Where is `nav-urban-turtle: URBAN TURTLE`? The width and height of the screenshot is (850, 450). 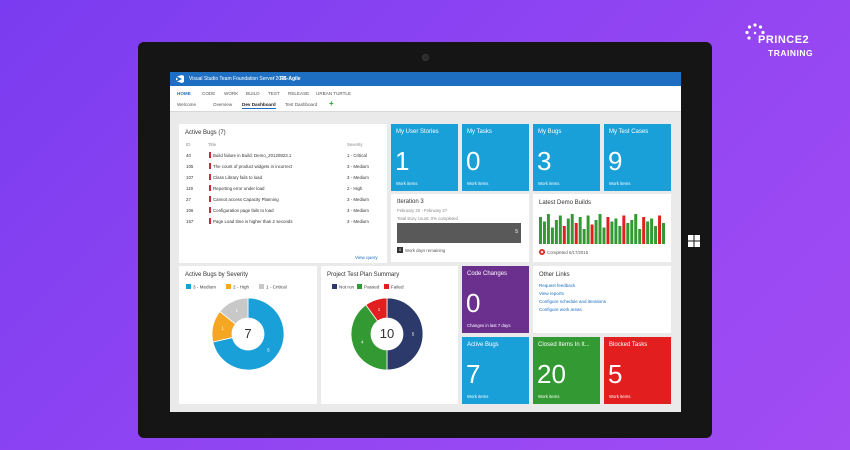 nav-urban-turtle: URBAN TURTLE is located at coordinates (334, 93).